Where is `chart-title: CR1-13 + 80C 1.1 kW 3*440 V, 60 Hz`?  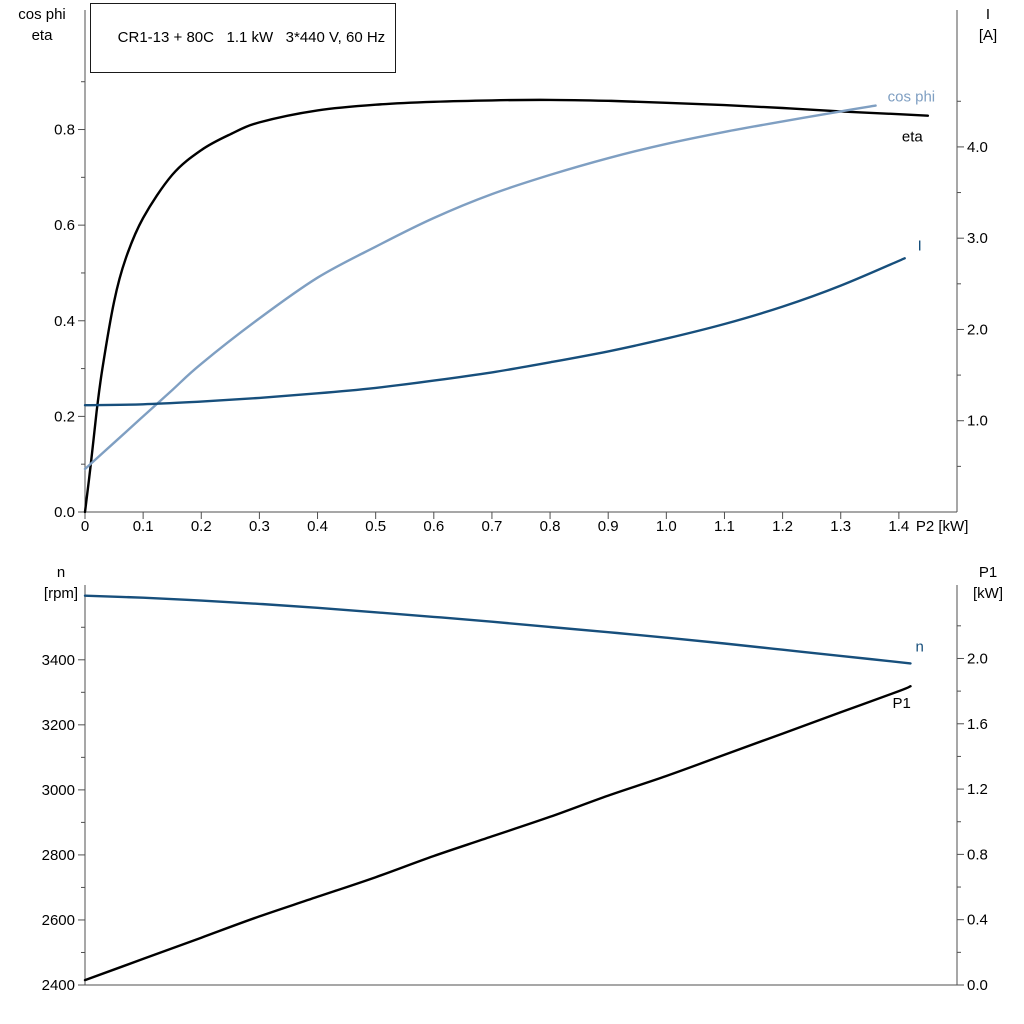
chart-title: CR1-13 + 80C 1.1 kW 3*440 V, 60 Hz is located at coordinates (251, 37).